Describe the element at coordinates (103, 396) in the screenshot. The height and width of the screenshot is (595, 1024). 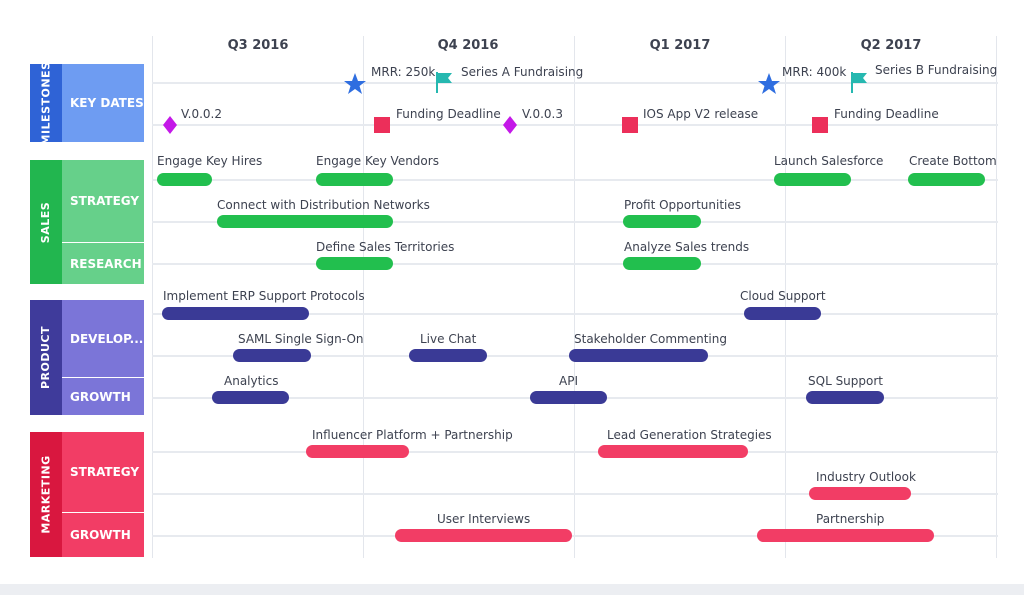
I see `row-product-growth: GROWTH` at that location.